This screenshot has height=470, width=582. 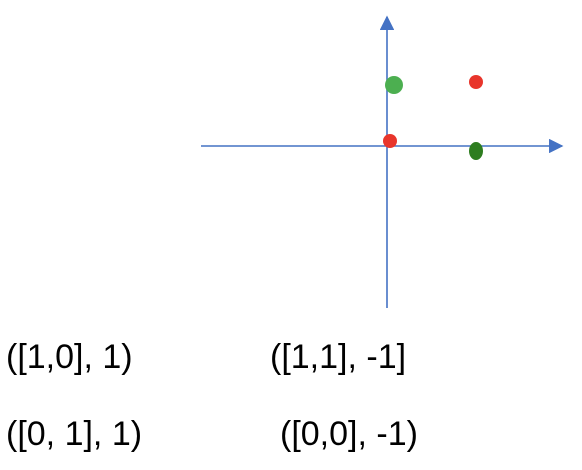 What do you see at coordinates (74, 434) in the screenshot?
I see `label-point-0-1: ([0, 1], 1)` at bounding box center [74, 434].